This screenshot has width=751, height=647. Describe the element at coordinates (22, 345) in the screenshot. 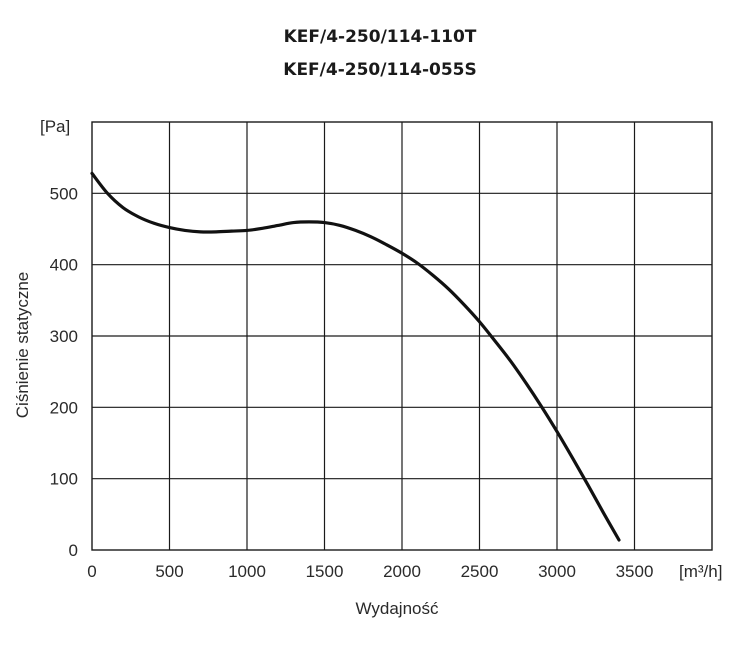

I see `y-axis-title: Ciśnienie statyczne` at that location.